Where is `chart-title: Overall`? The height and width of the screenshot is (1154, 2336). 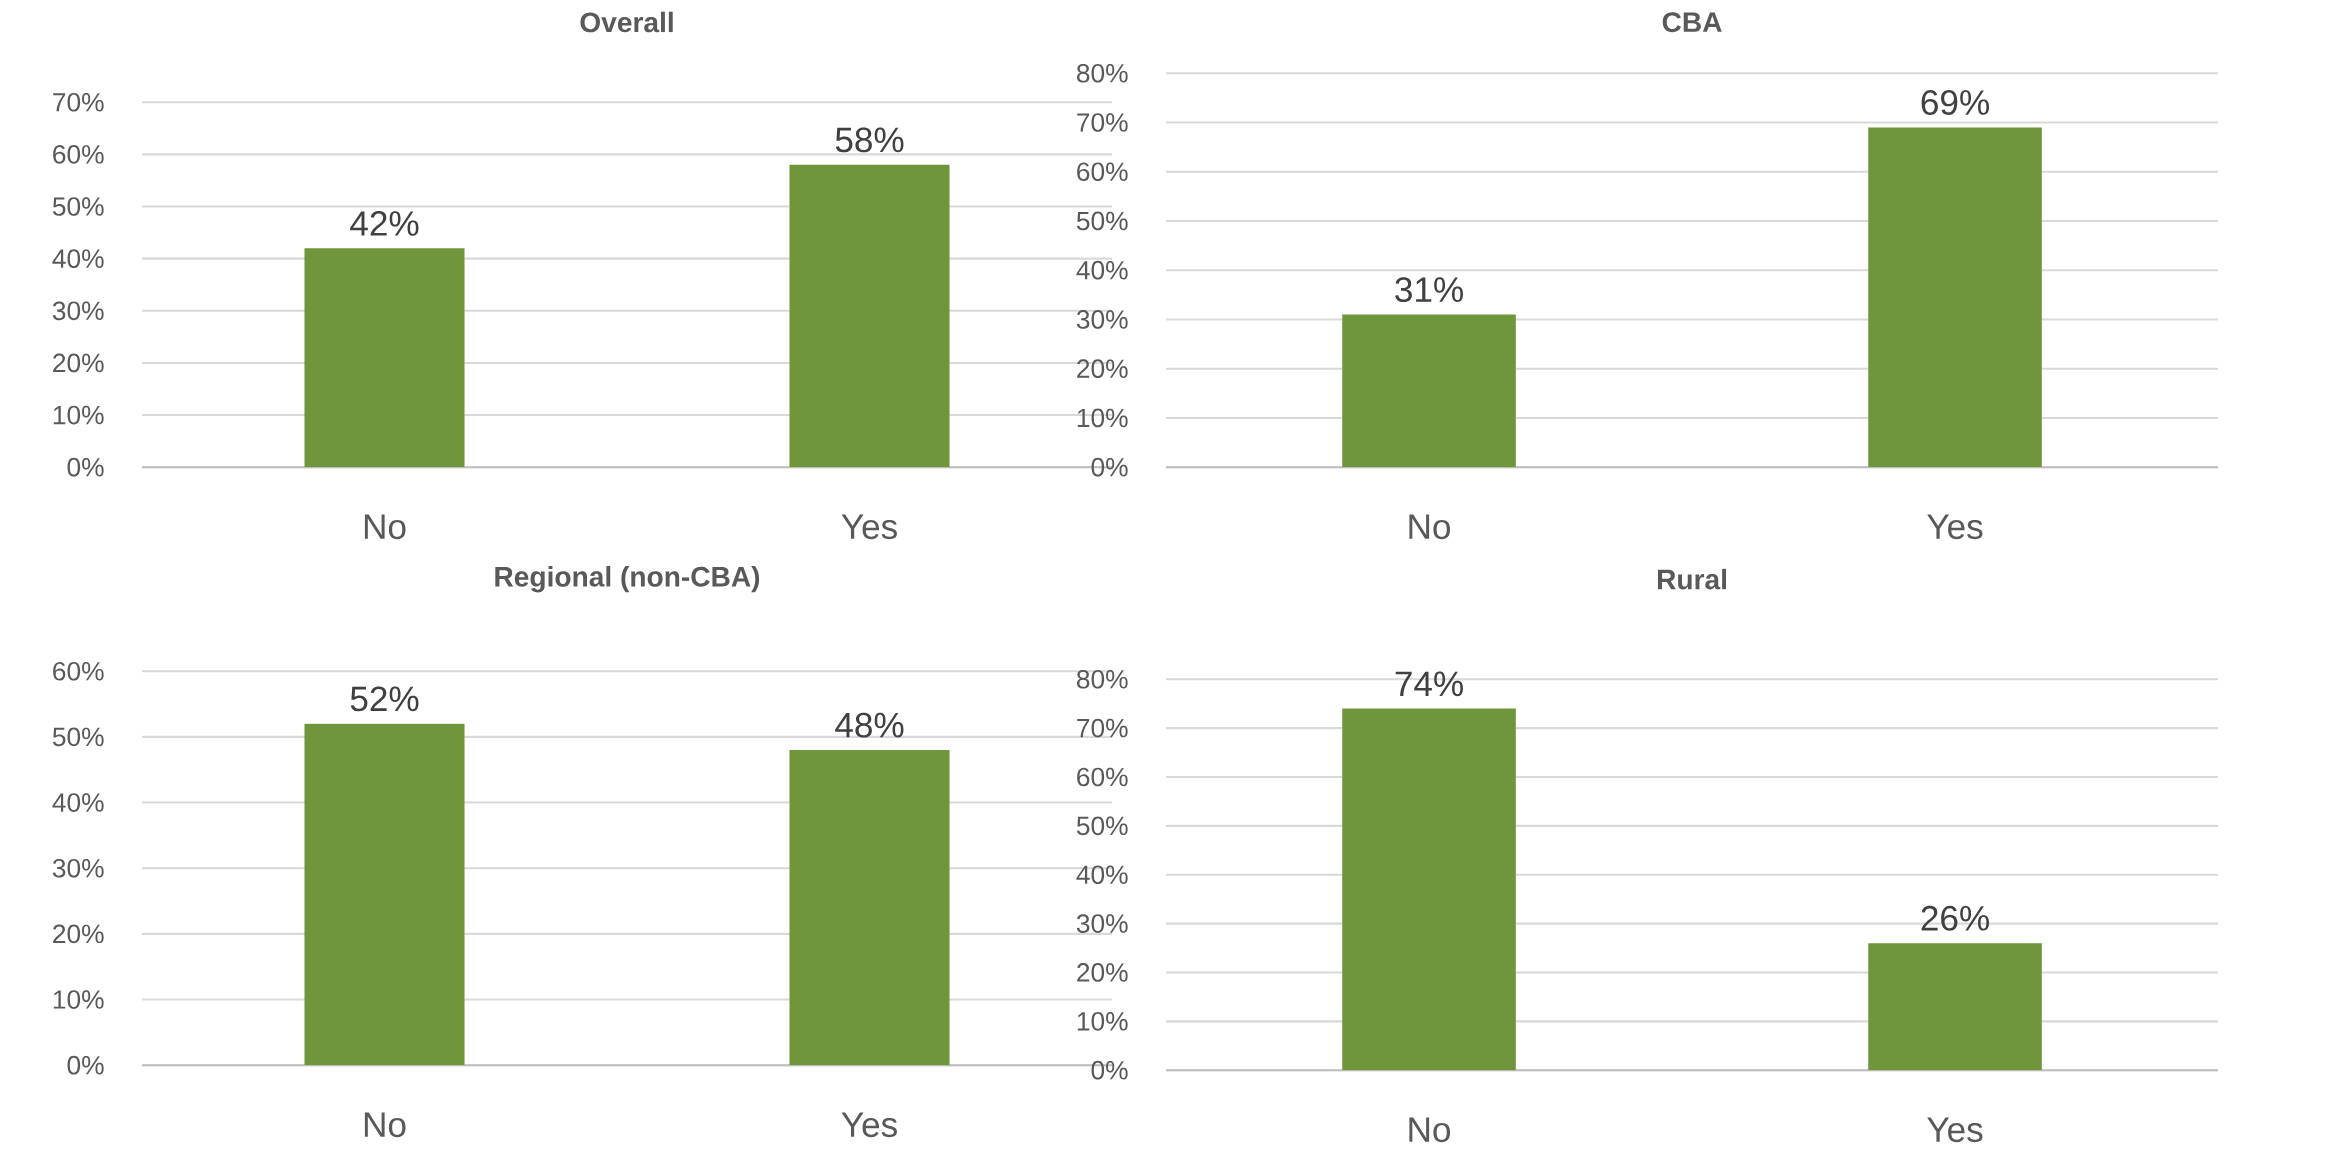
chart-title: Overall is located at coordinates (626, 22).